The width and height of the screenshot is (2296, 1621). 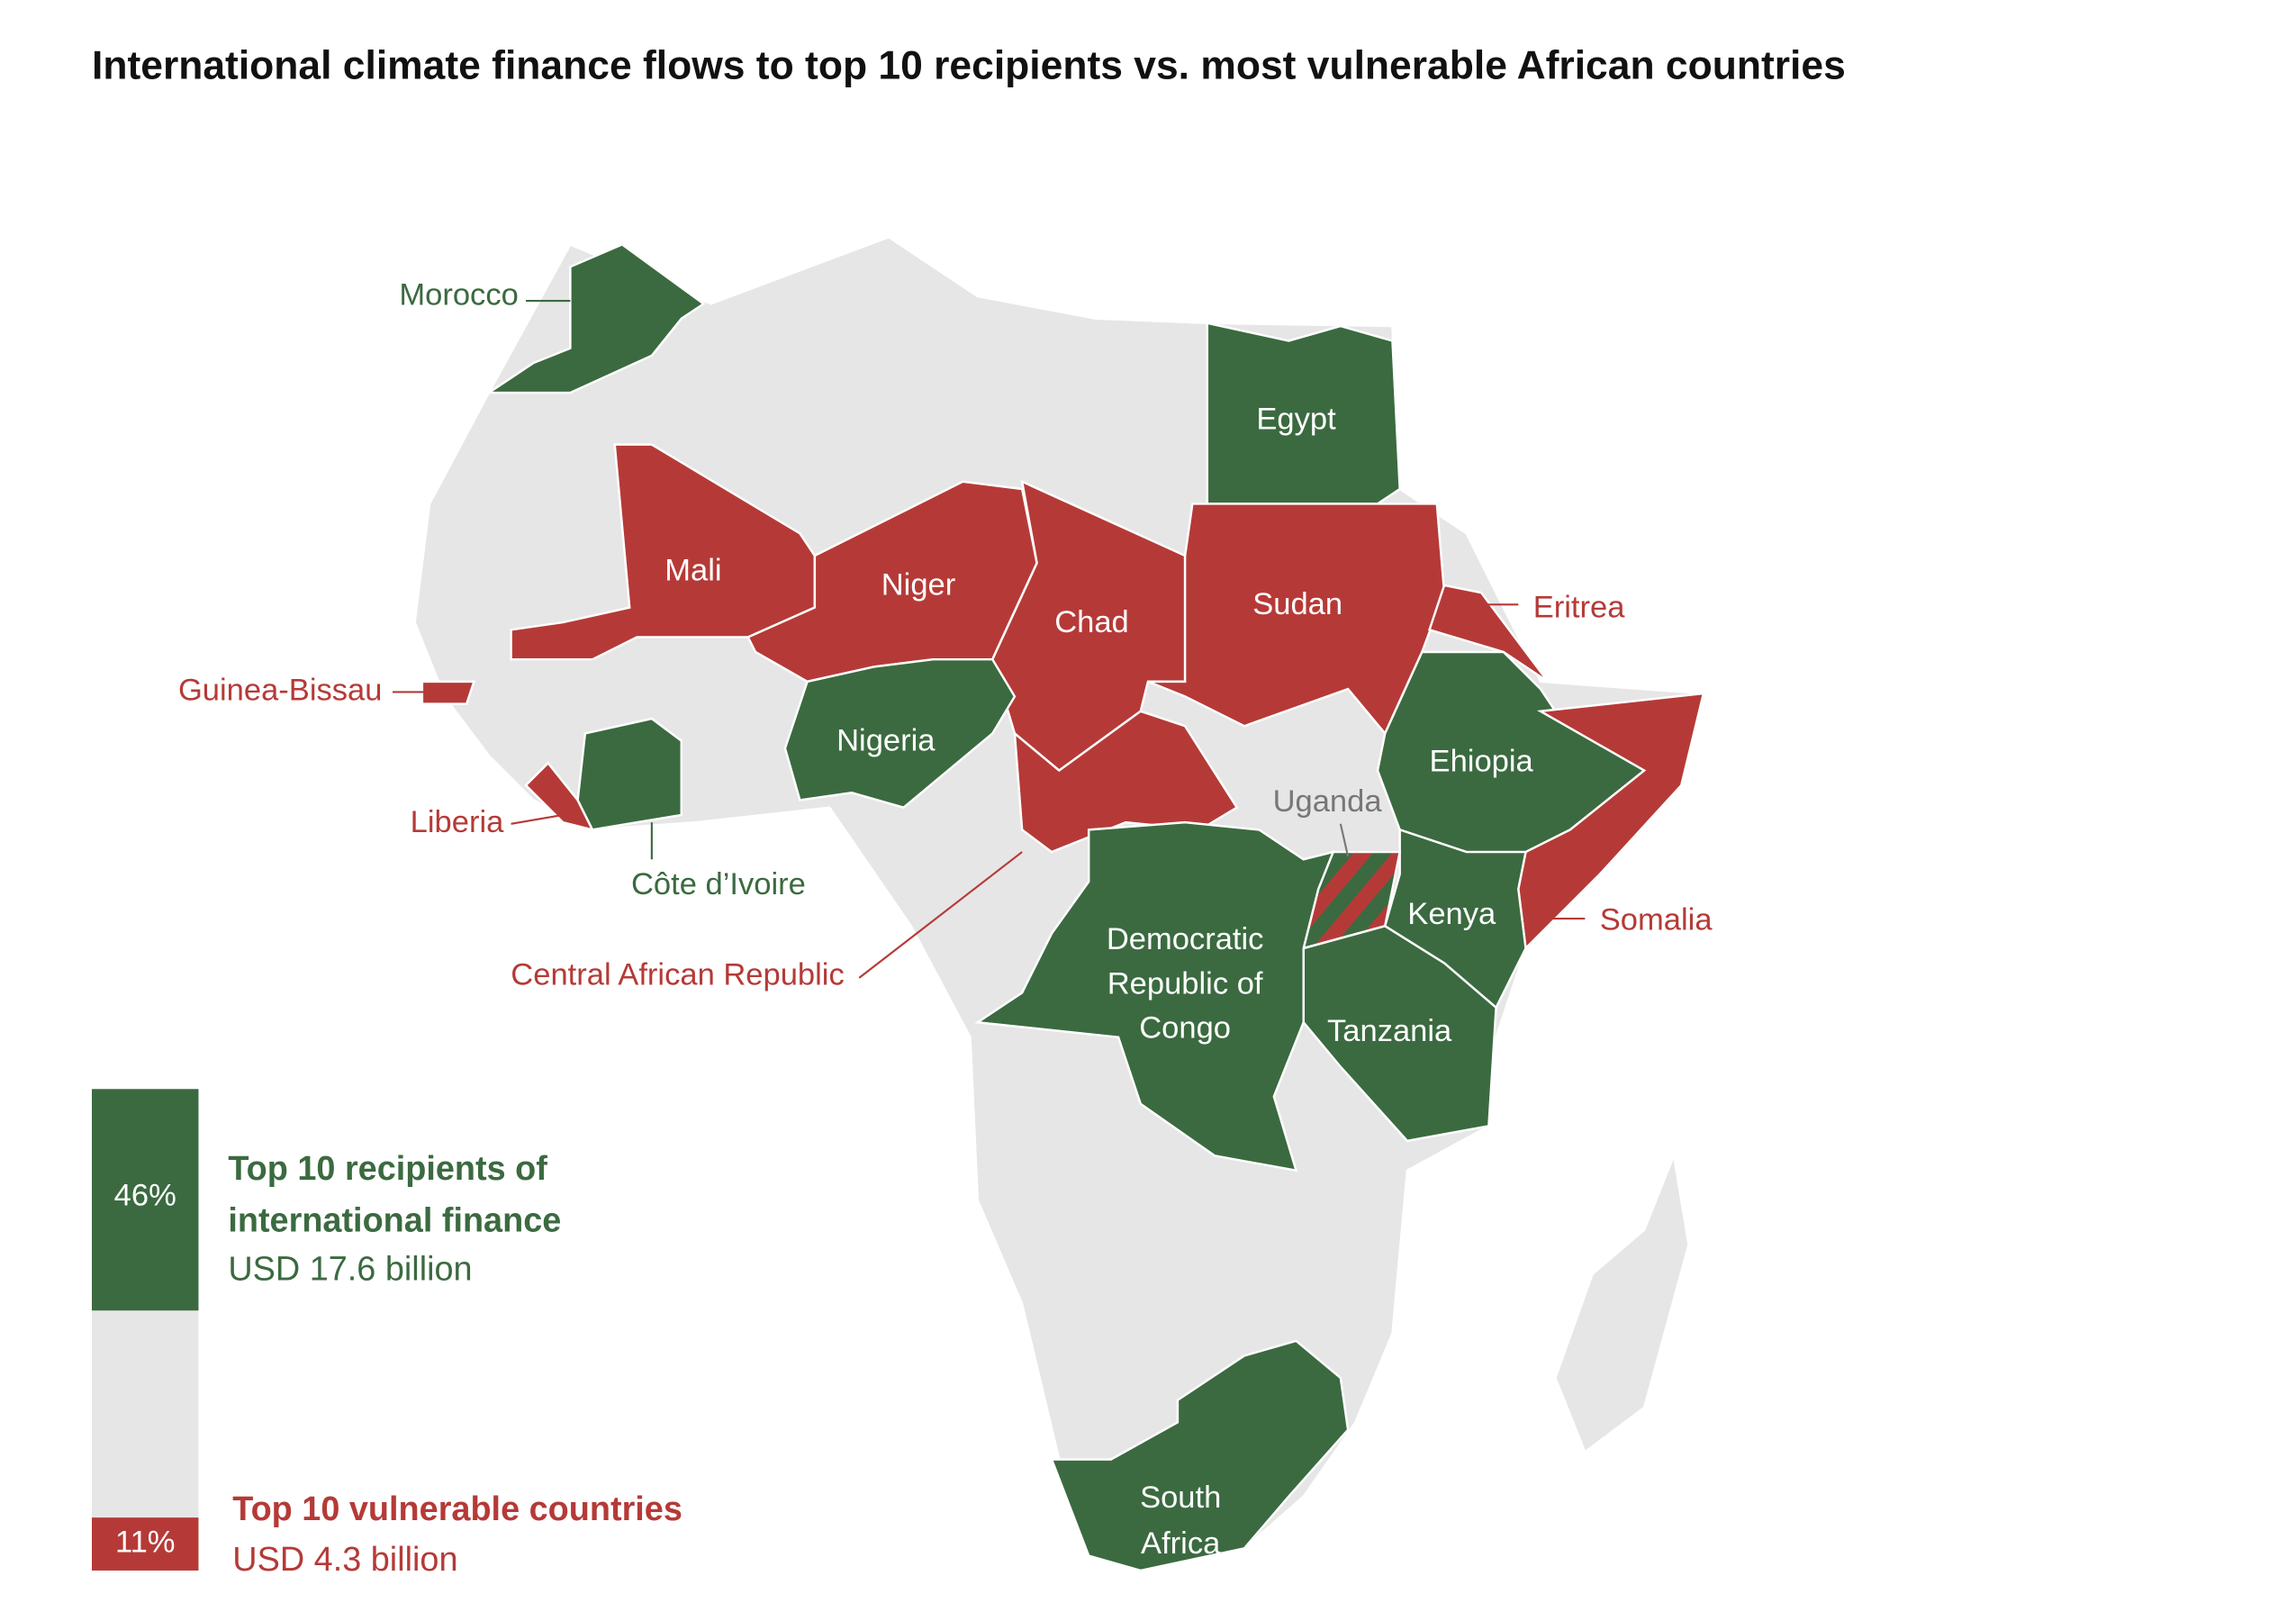 I want to click on callout: Morocco, so click(x=485, y=294).